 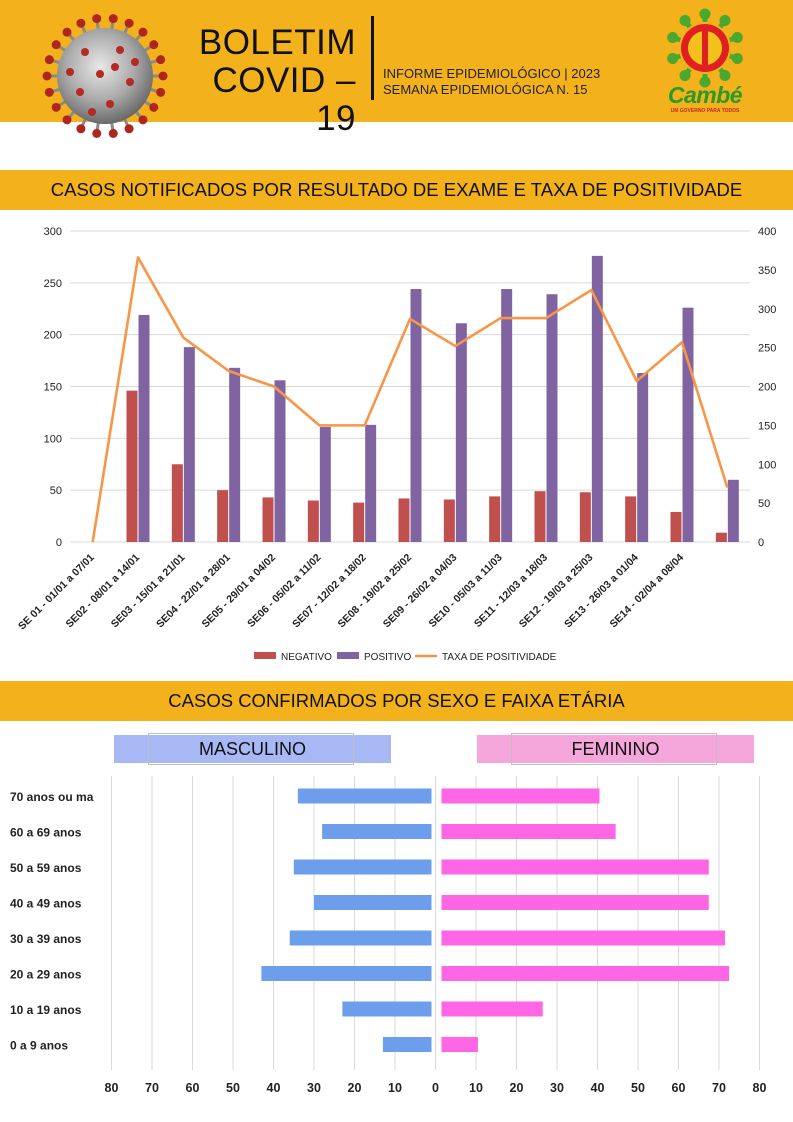 What do you see at coordinates (306, 657) in the screenshot?
I see `legend-label-negativo: NEGATIVO` at bounding box center [306, 657].